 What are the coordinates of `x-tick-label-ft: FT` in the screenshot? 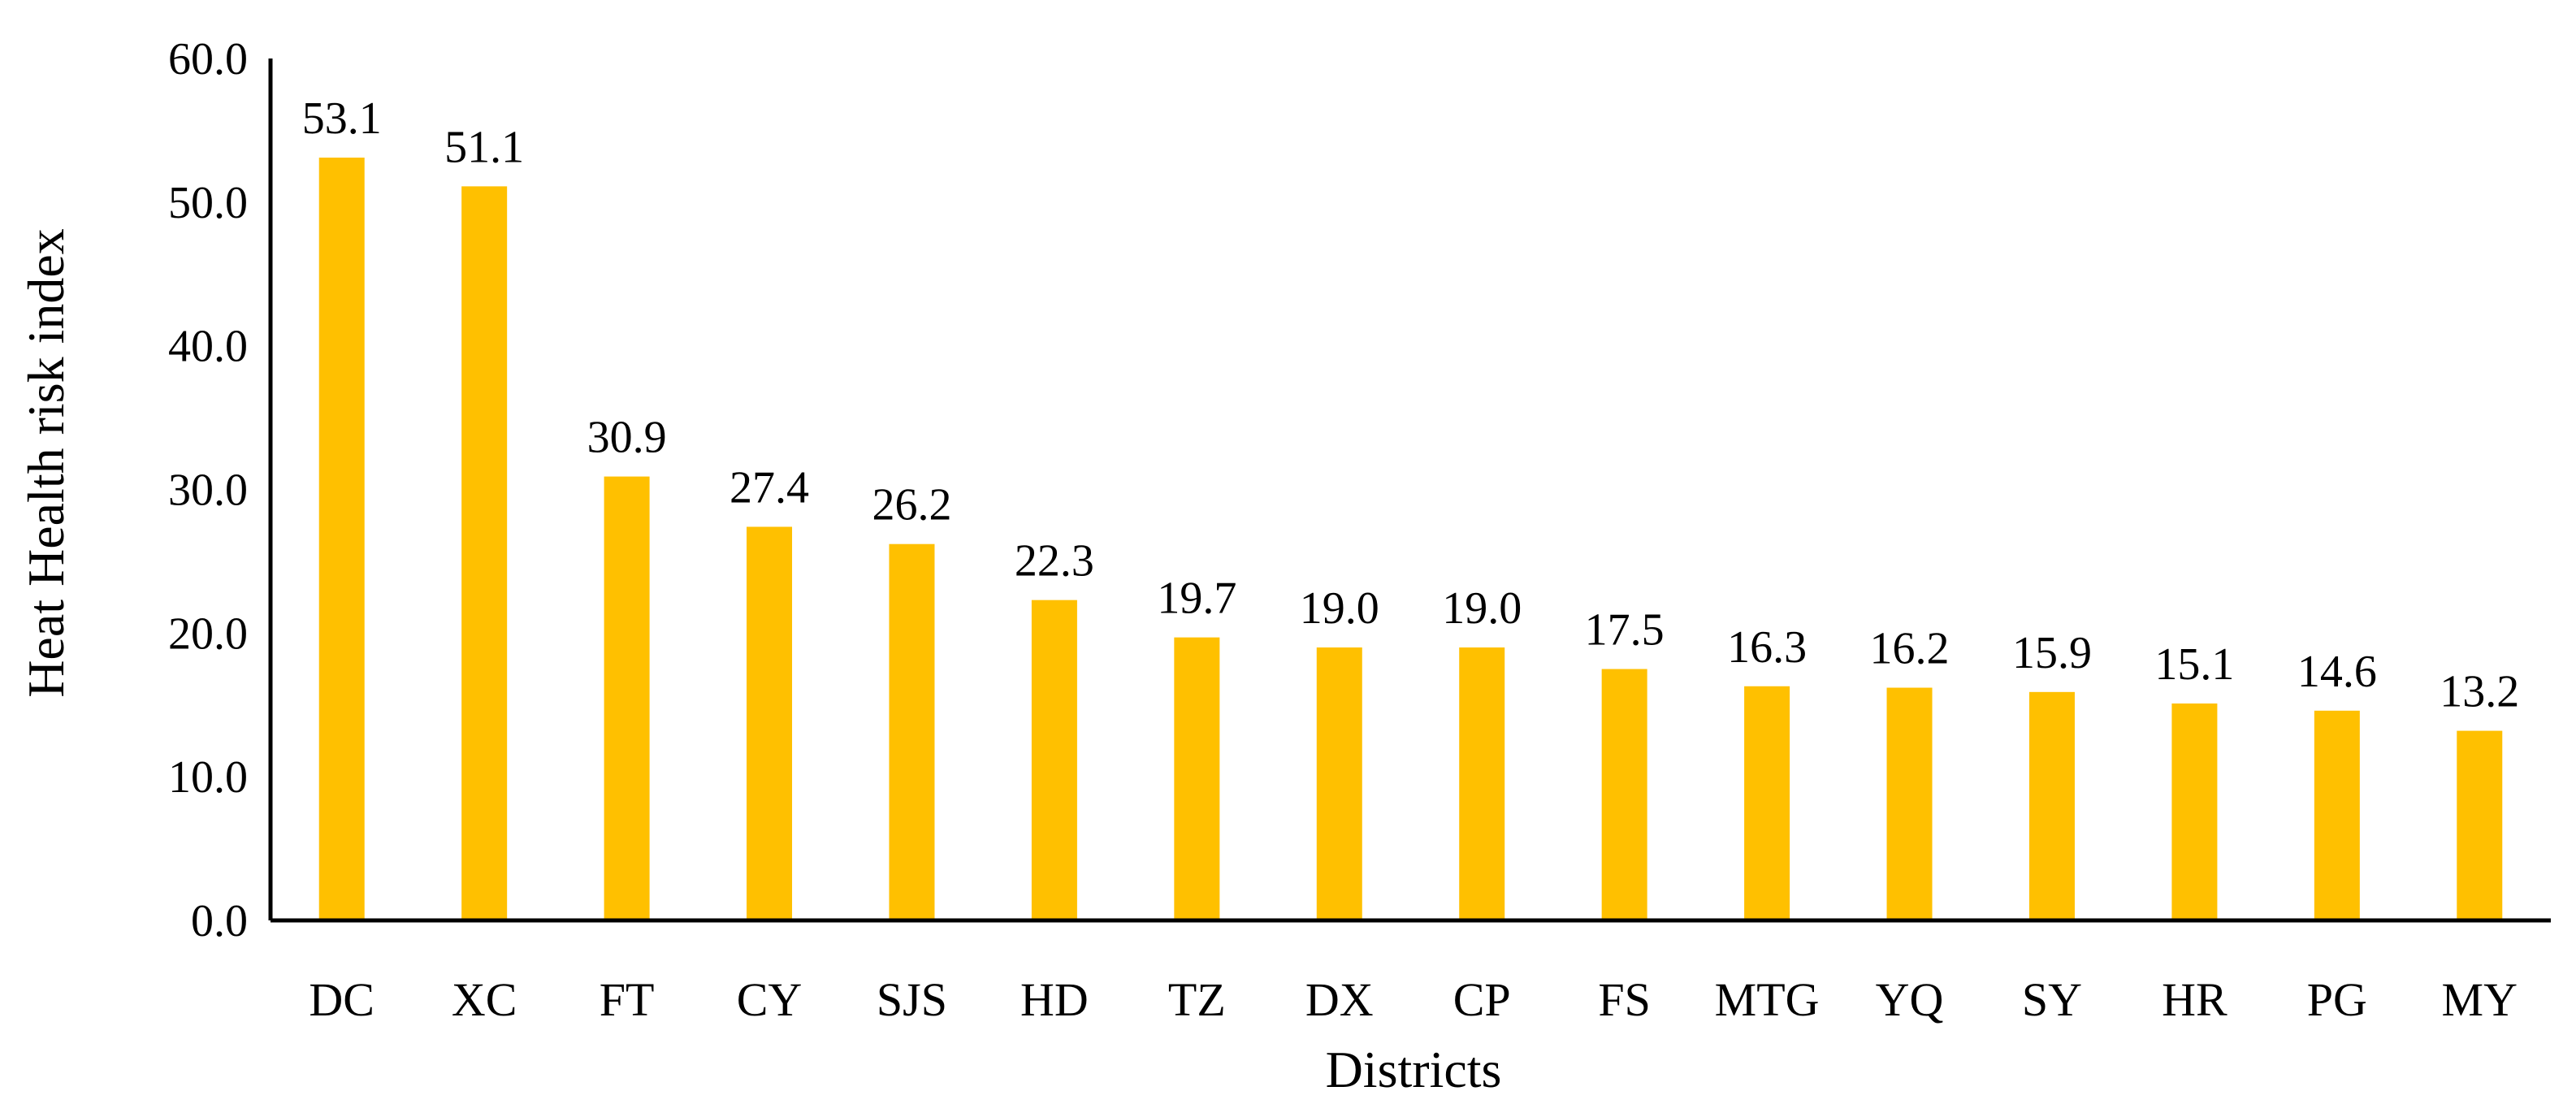 It's located at (627, 1000).